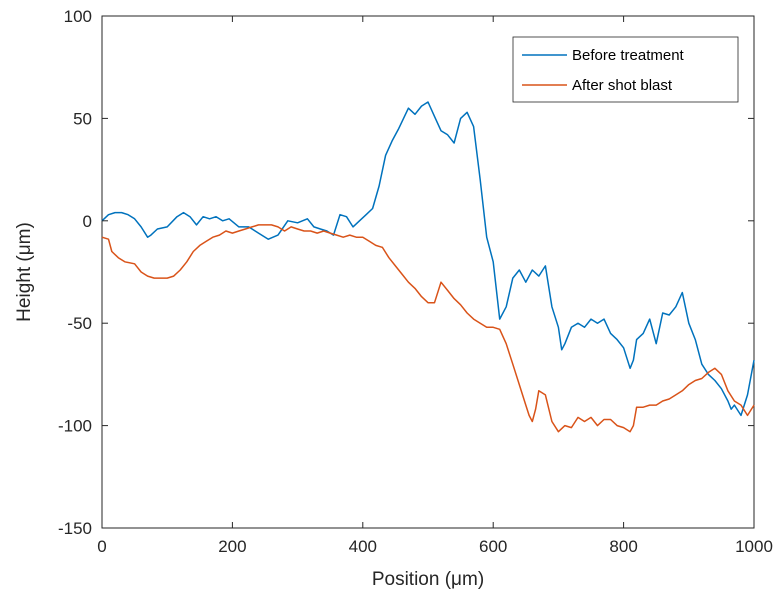  What do you see at coordinates (82, 118) in the screenshot?
I see `y-tick-label: 50` at bounding box center [82, 118].